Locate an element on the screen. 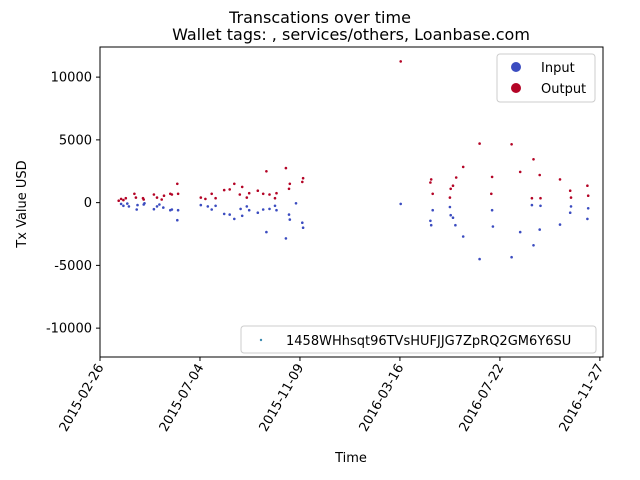 This screenshot has width=640, height=480. legend-output-label: Output is located at coordinates (563, 89).